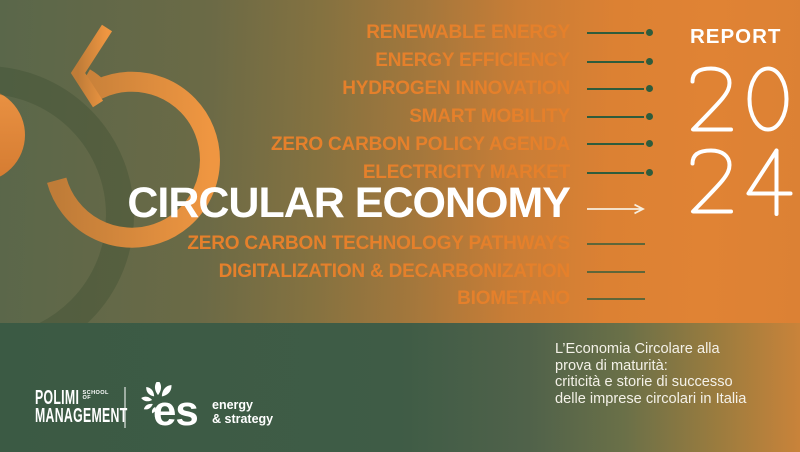  Describe the element at coordinates (616, 209) in the screenshot. I see `highlight-arrow-icon` at that location.